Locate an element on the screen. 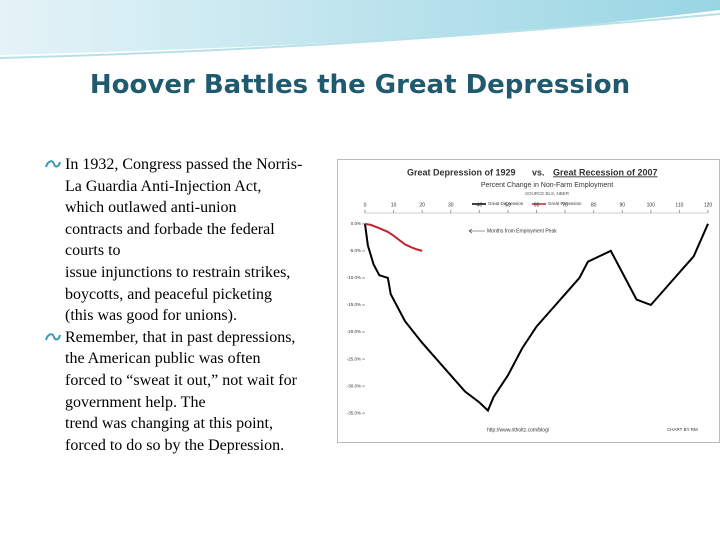 The image size is (720, 540). bullet-line: which outlawed anti-union is located at coordinates (173, 208).